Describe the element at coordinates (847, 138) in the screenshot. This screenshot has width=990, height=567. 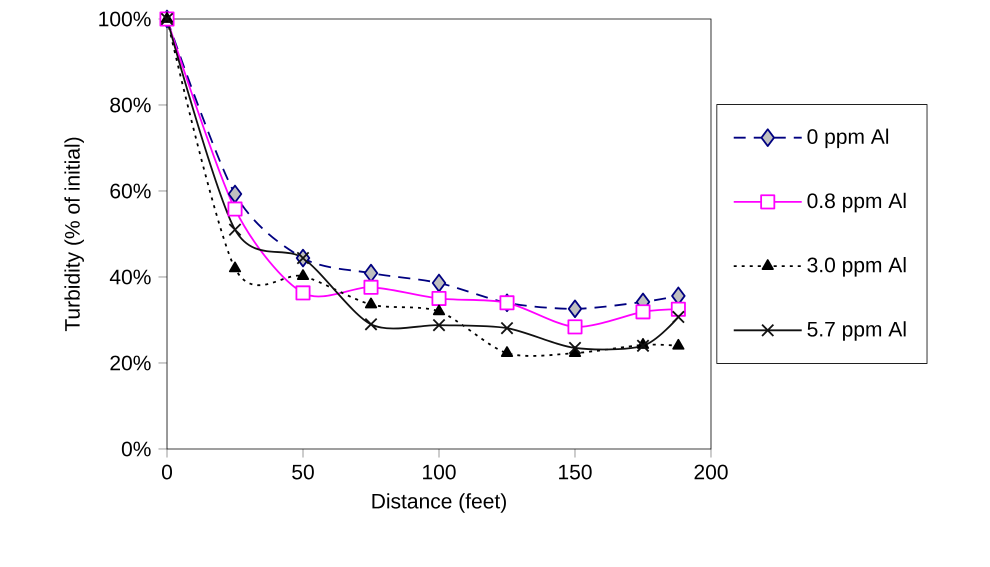
I see `legend-label: 0 ppm Al` at that location.